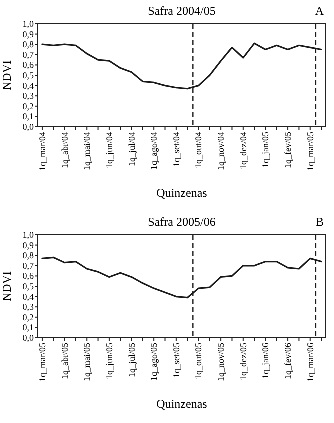 The image size is (334, 423). I want to click on chart-title: Safra 2004/05, so click(182, 11).